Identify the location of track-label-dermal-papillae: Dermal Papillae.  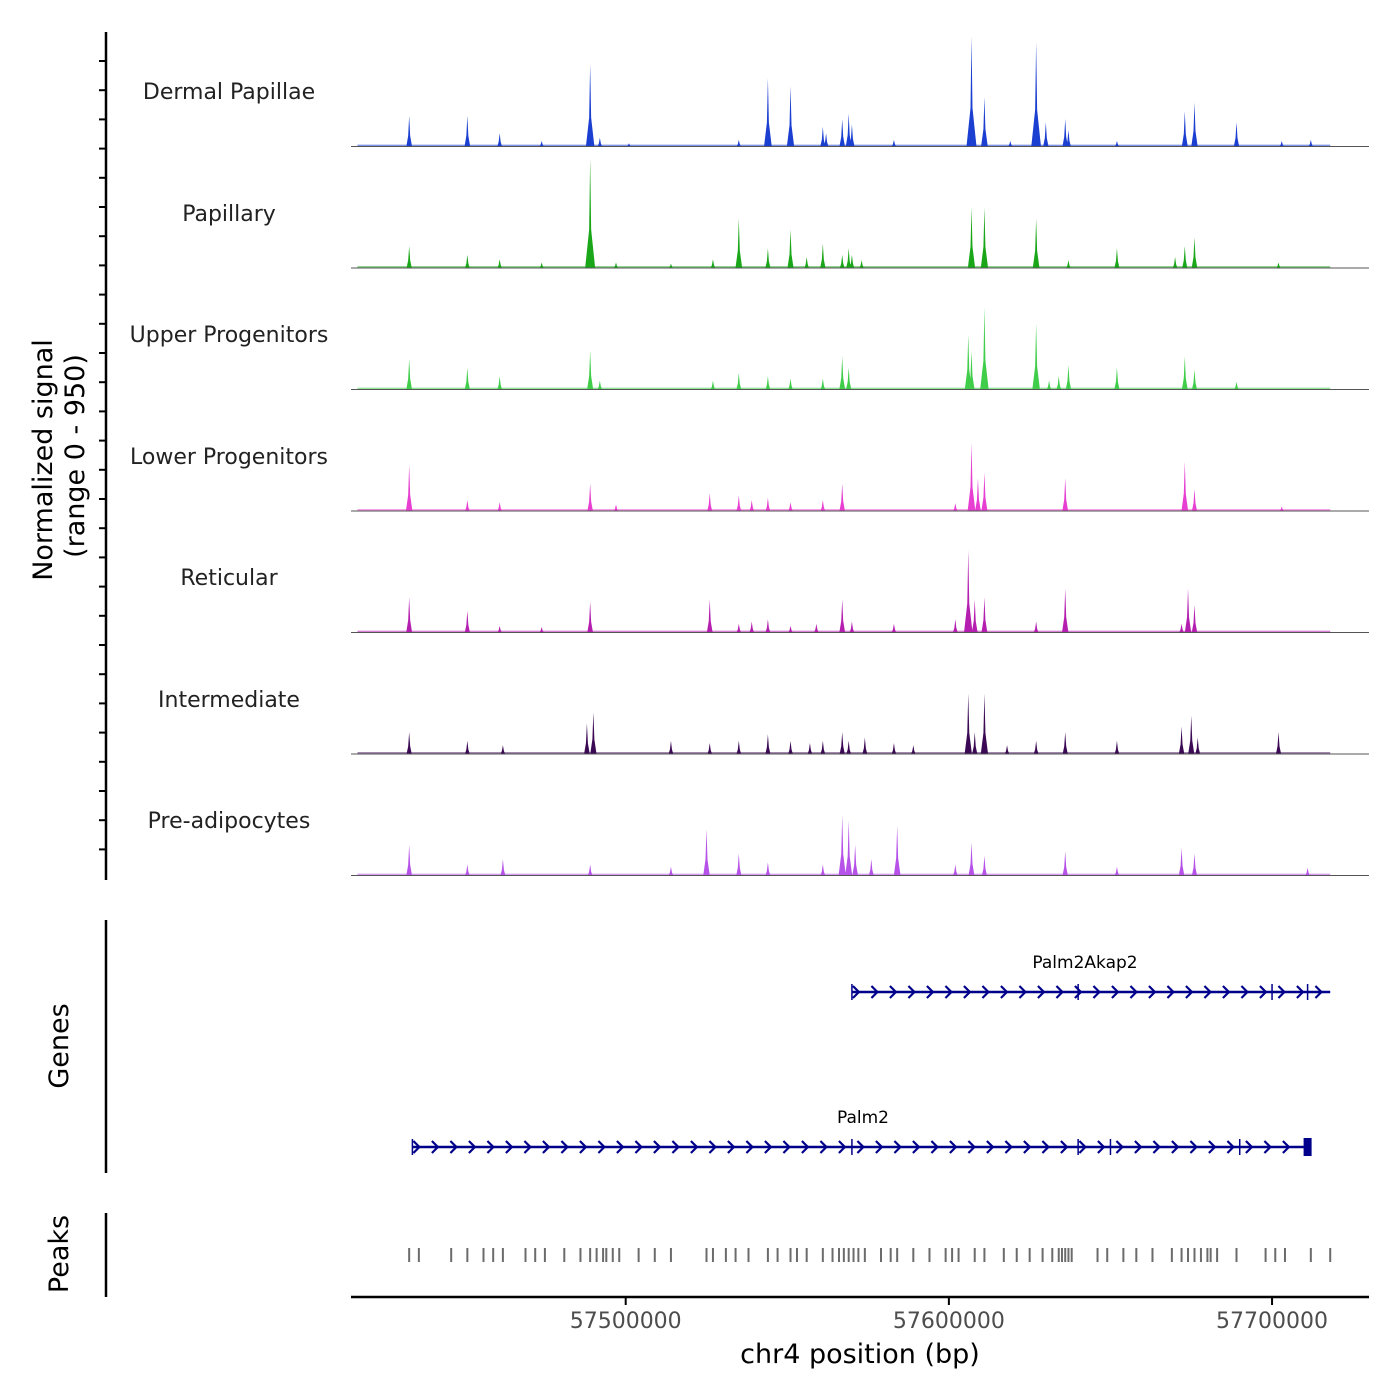
(229, 92).